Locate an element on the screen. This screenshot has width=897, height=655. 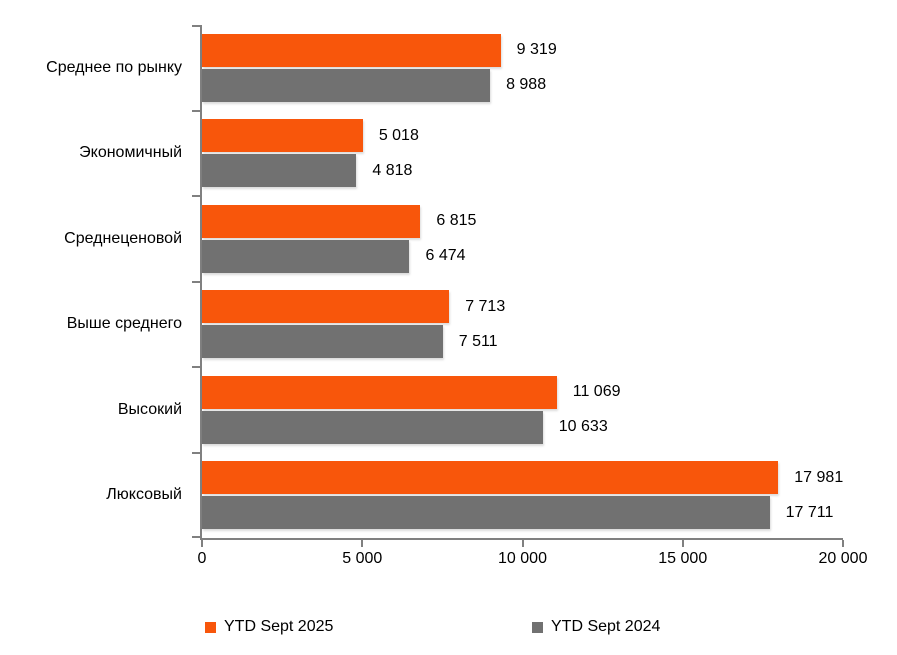
bar-ytd-sept-2024: 4 818 is located at coordinates (307, 171).